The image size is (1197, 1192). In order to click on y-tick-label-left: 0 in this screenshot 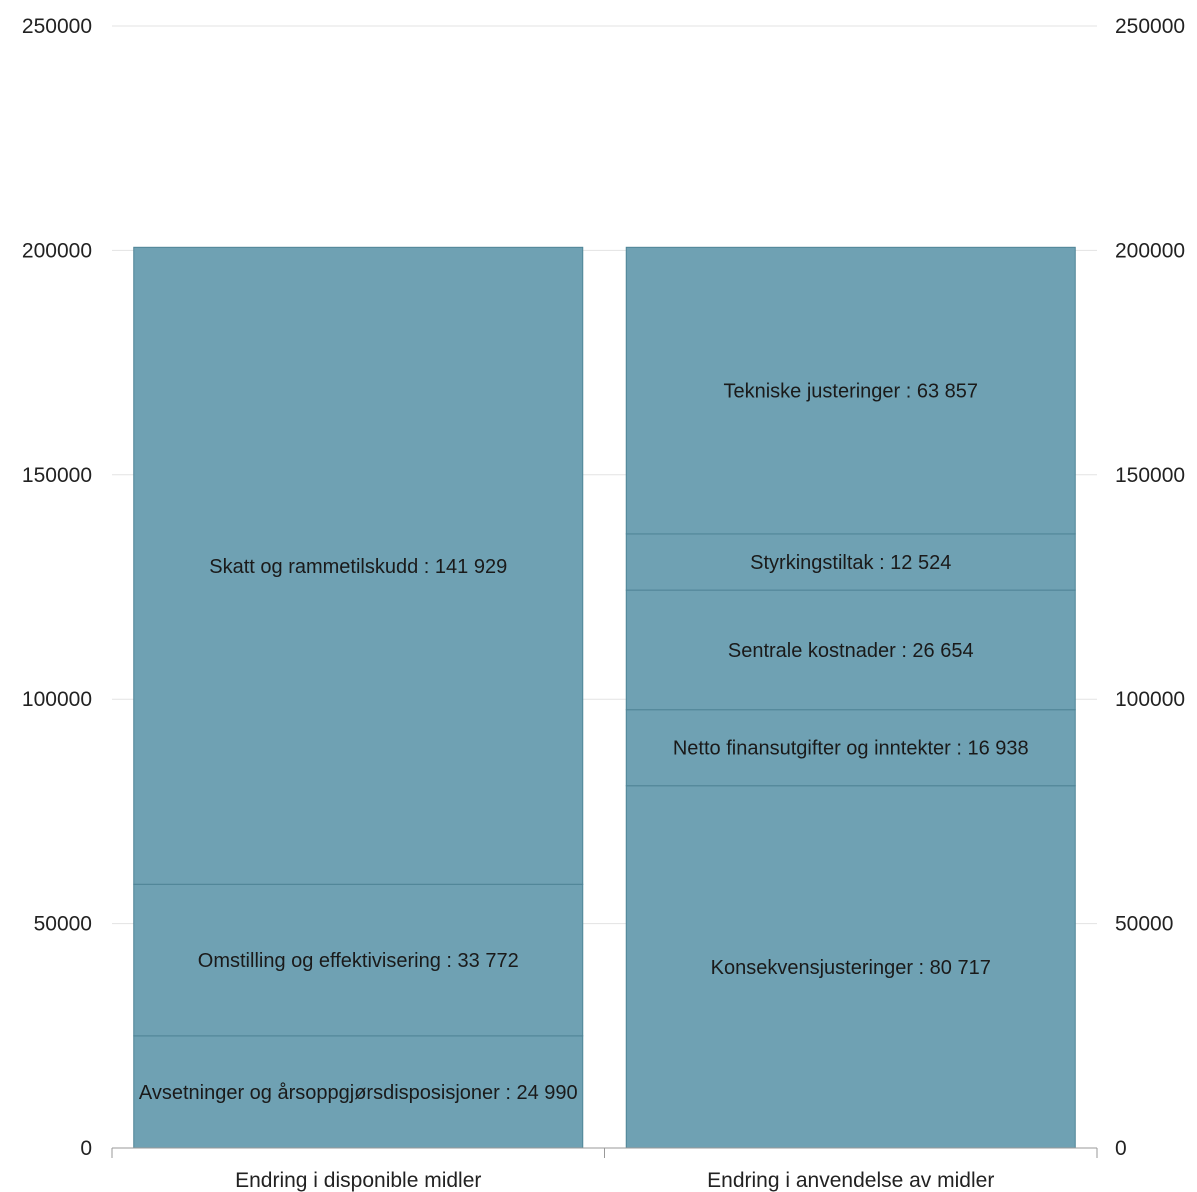, I will do `click(86, 1148)`.